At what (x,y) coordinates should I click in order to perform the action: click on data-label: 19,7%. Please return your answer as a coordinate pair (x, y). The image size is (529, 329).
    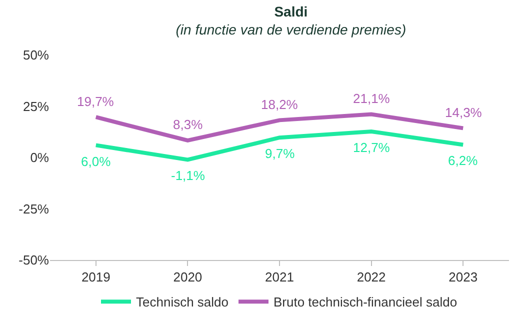
    Looking at the image, I should click on (95, 101).